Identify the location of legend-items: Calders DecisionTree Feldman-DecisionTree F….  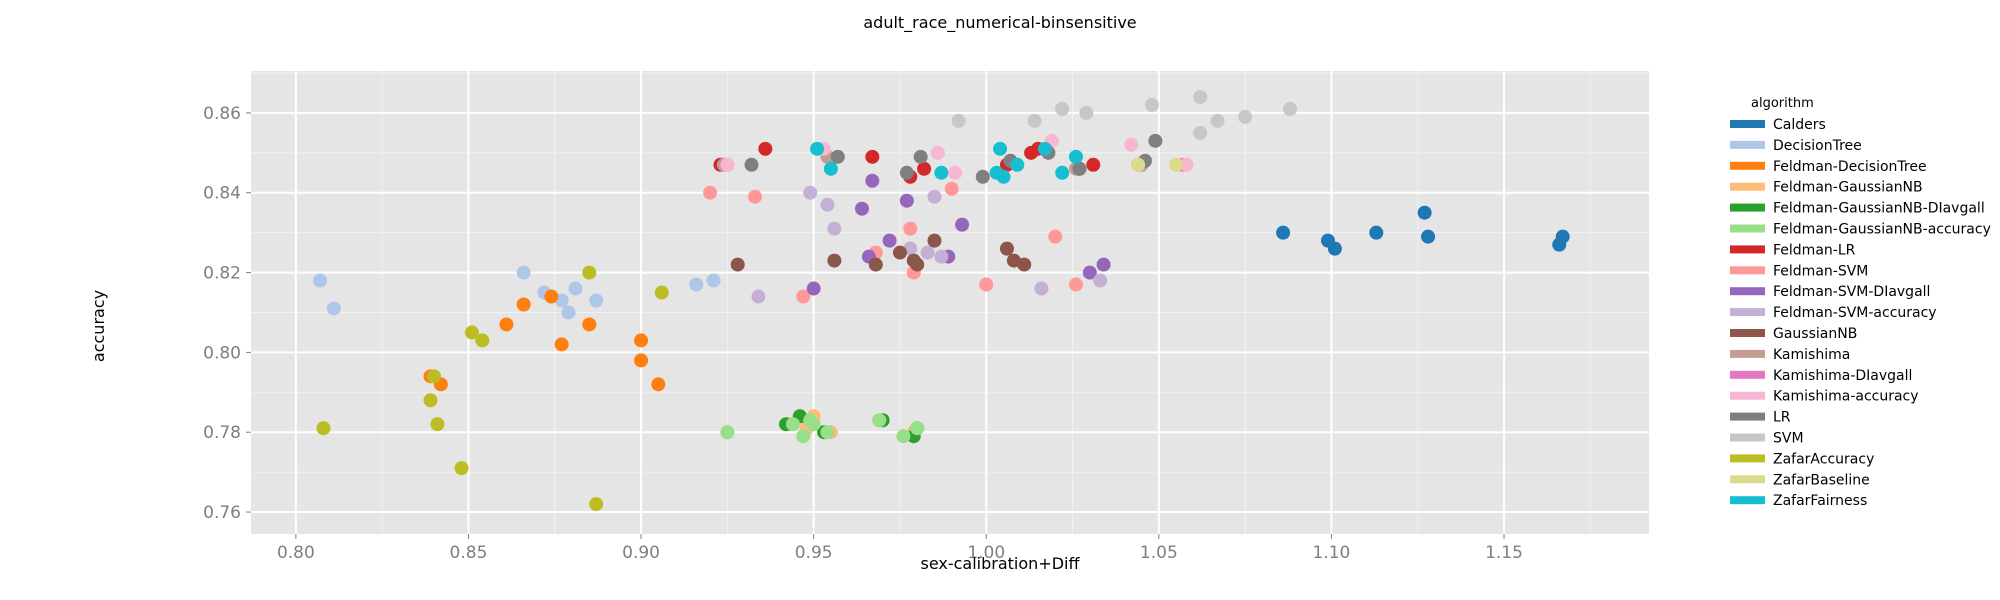
(1860, 313).